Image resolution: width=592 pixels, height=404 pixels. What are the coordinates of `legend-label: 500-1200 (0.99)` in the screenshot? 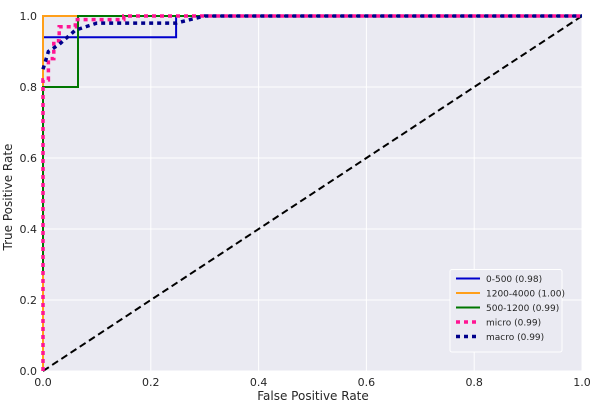 It's located at (522, 309).